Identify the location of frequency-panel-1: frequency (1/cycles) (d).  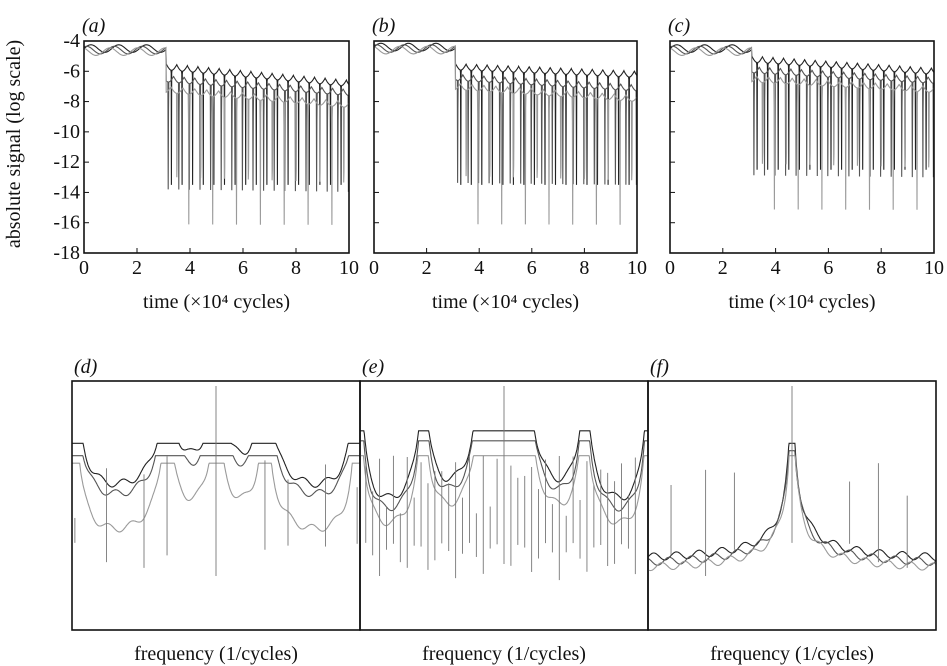
(216, 510).